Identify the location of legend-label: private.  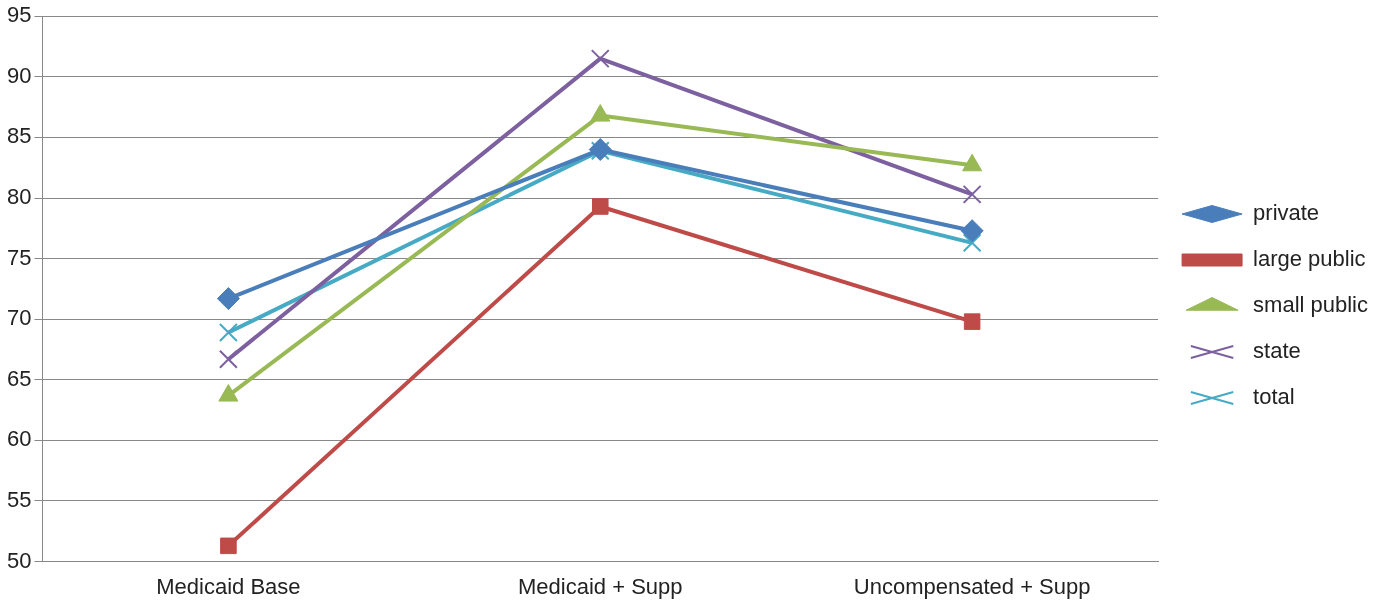
(1286, 213).